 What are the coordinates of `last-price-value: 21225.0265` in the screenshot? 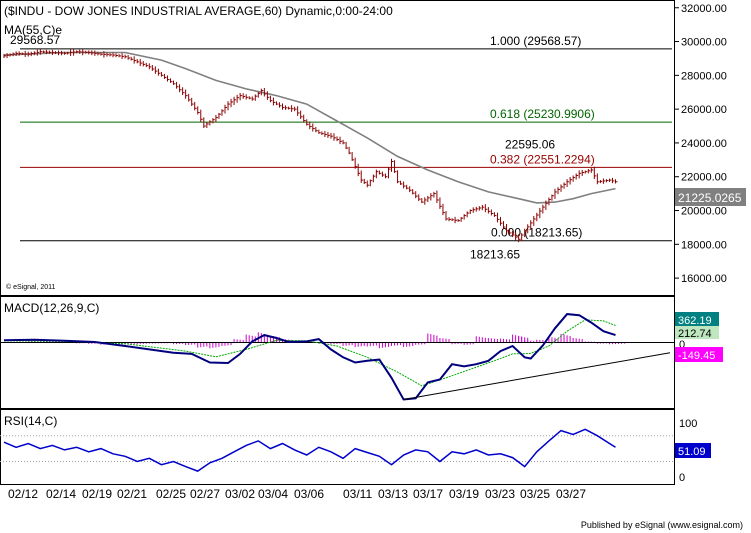 It's located at (710, 198).